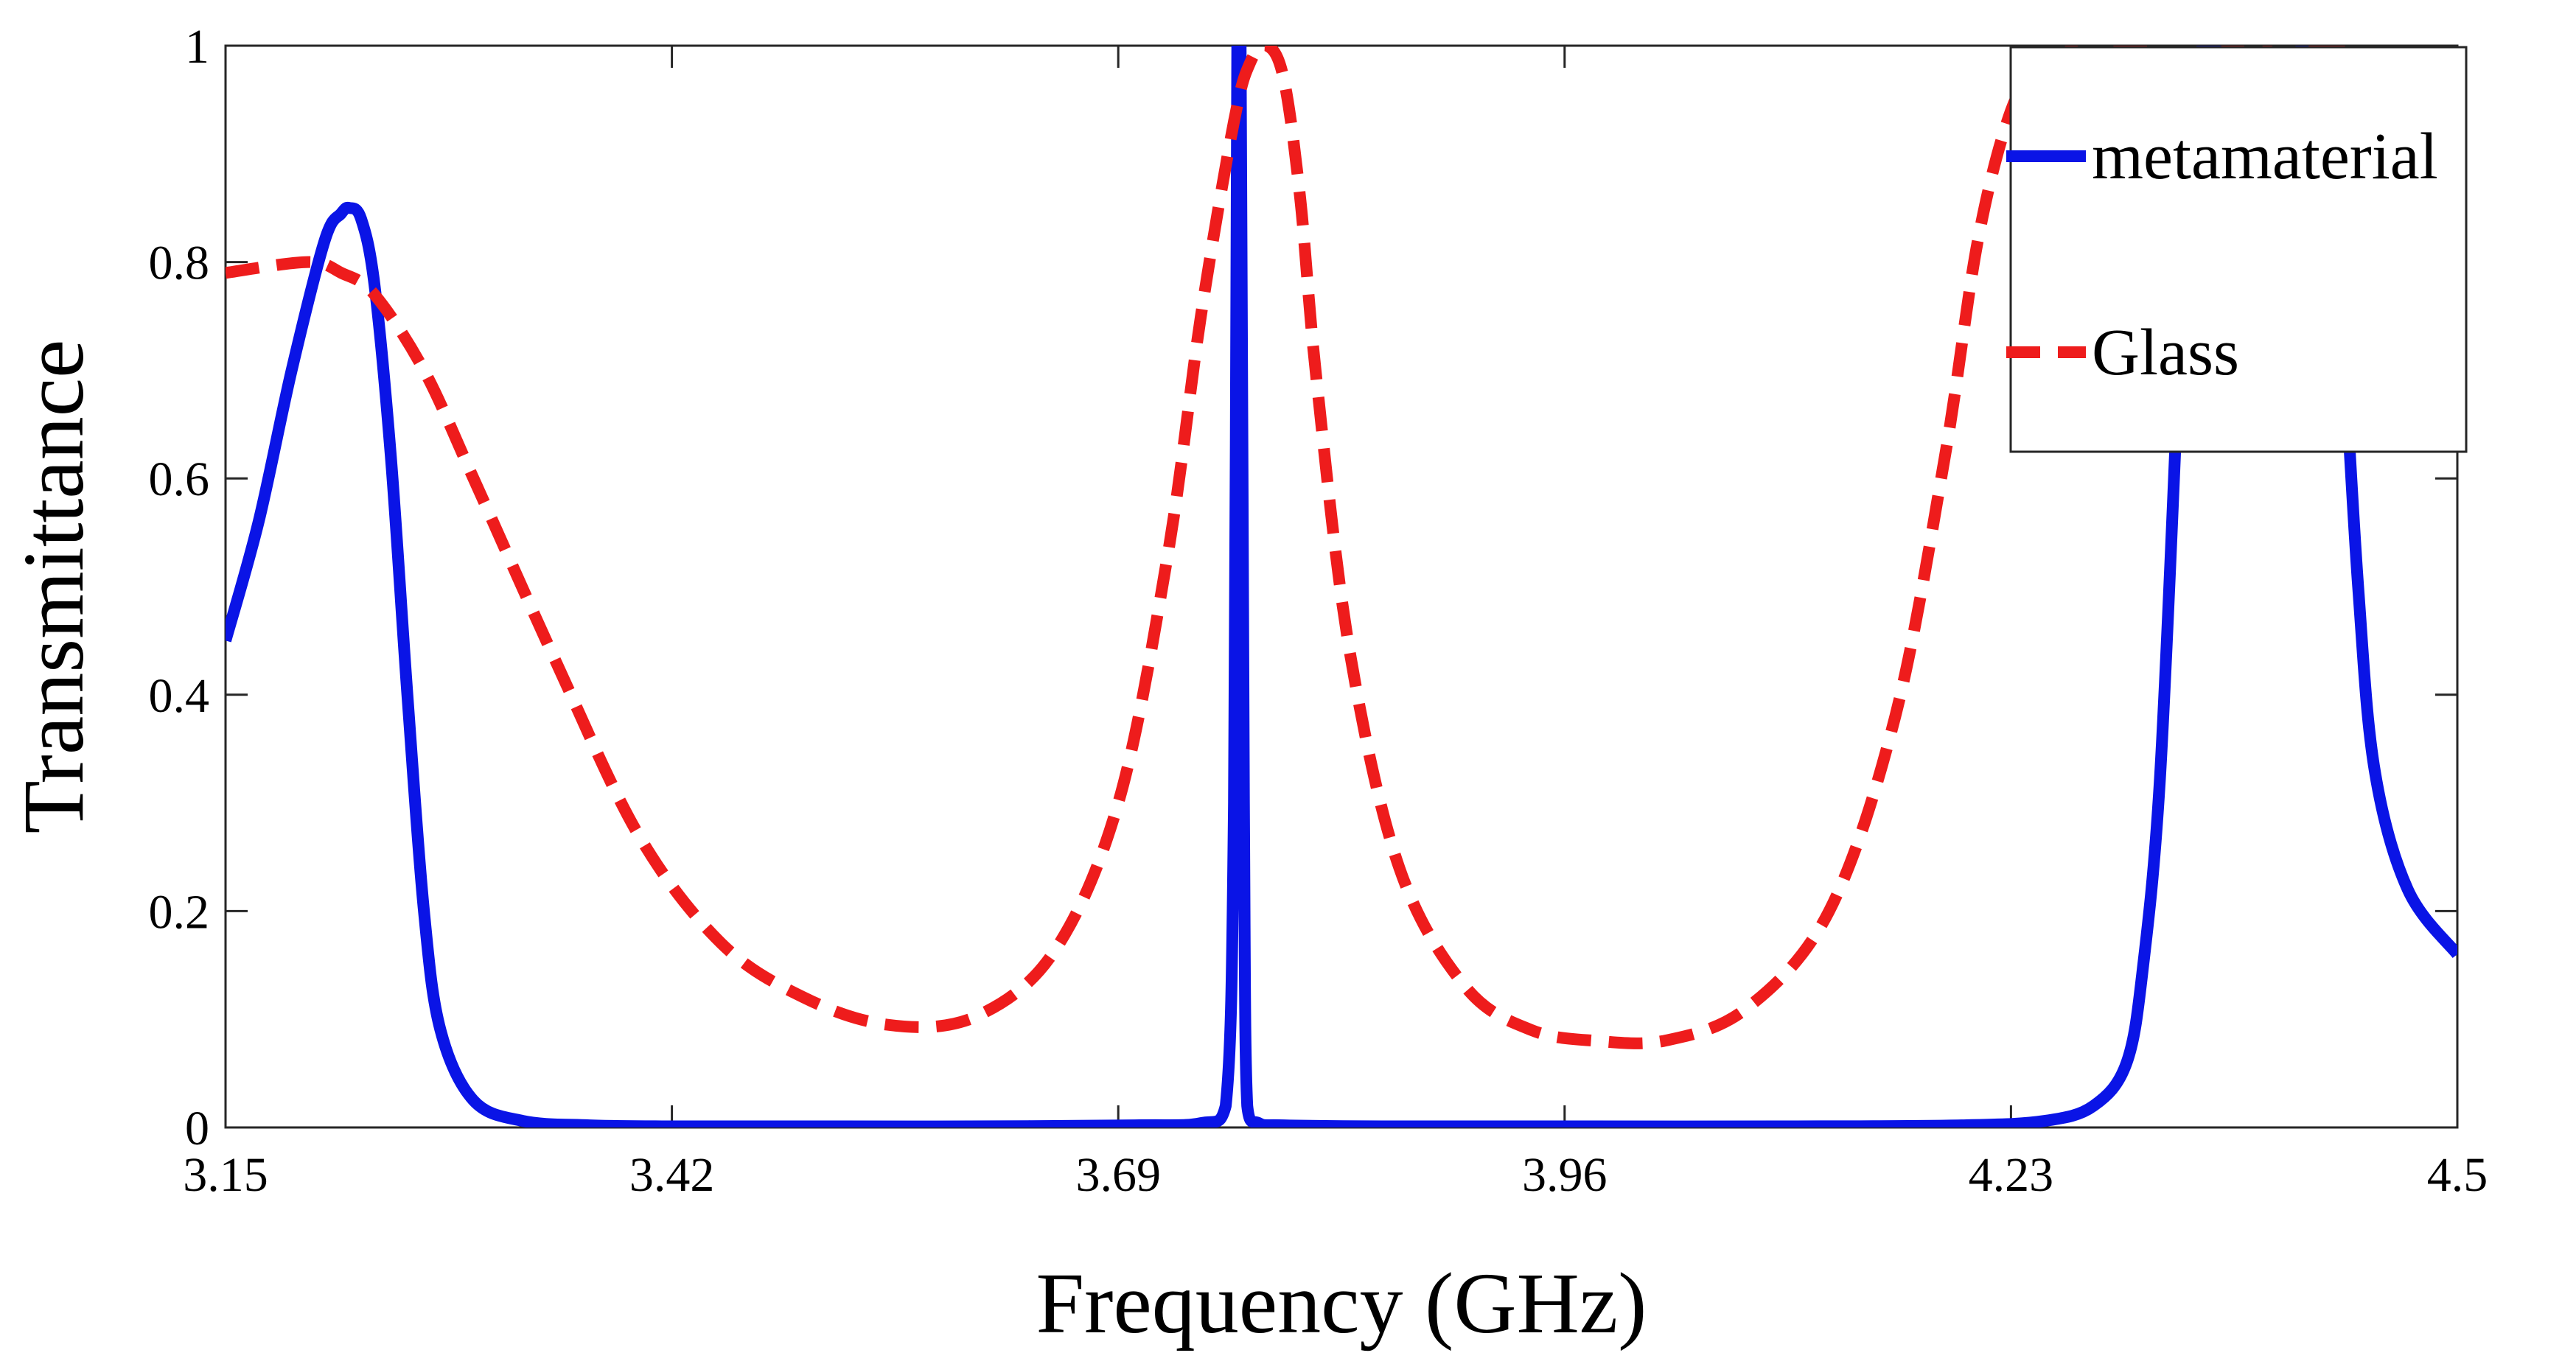 This screenshot has width=2576, height=1364. What do you see at coordinates (2165, 352) in the screenshot?
I see `legend-glass-label: Glass` at bounding box center [2165, 352].